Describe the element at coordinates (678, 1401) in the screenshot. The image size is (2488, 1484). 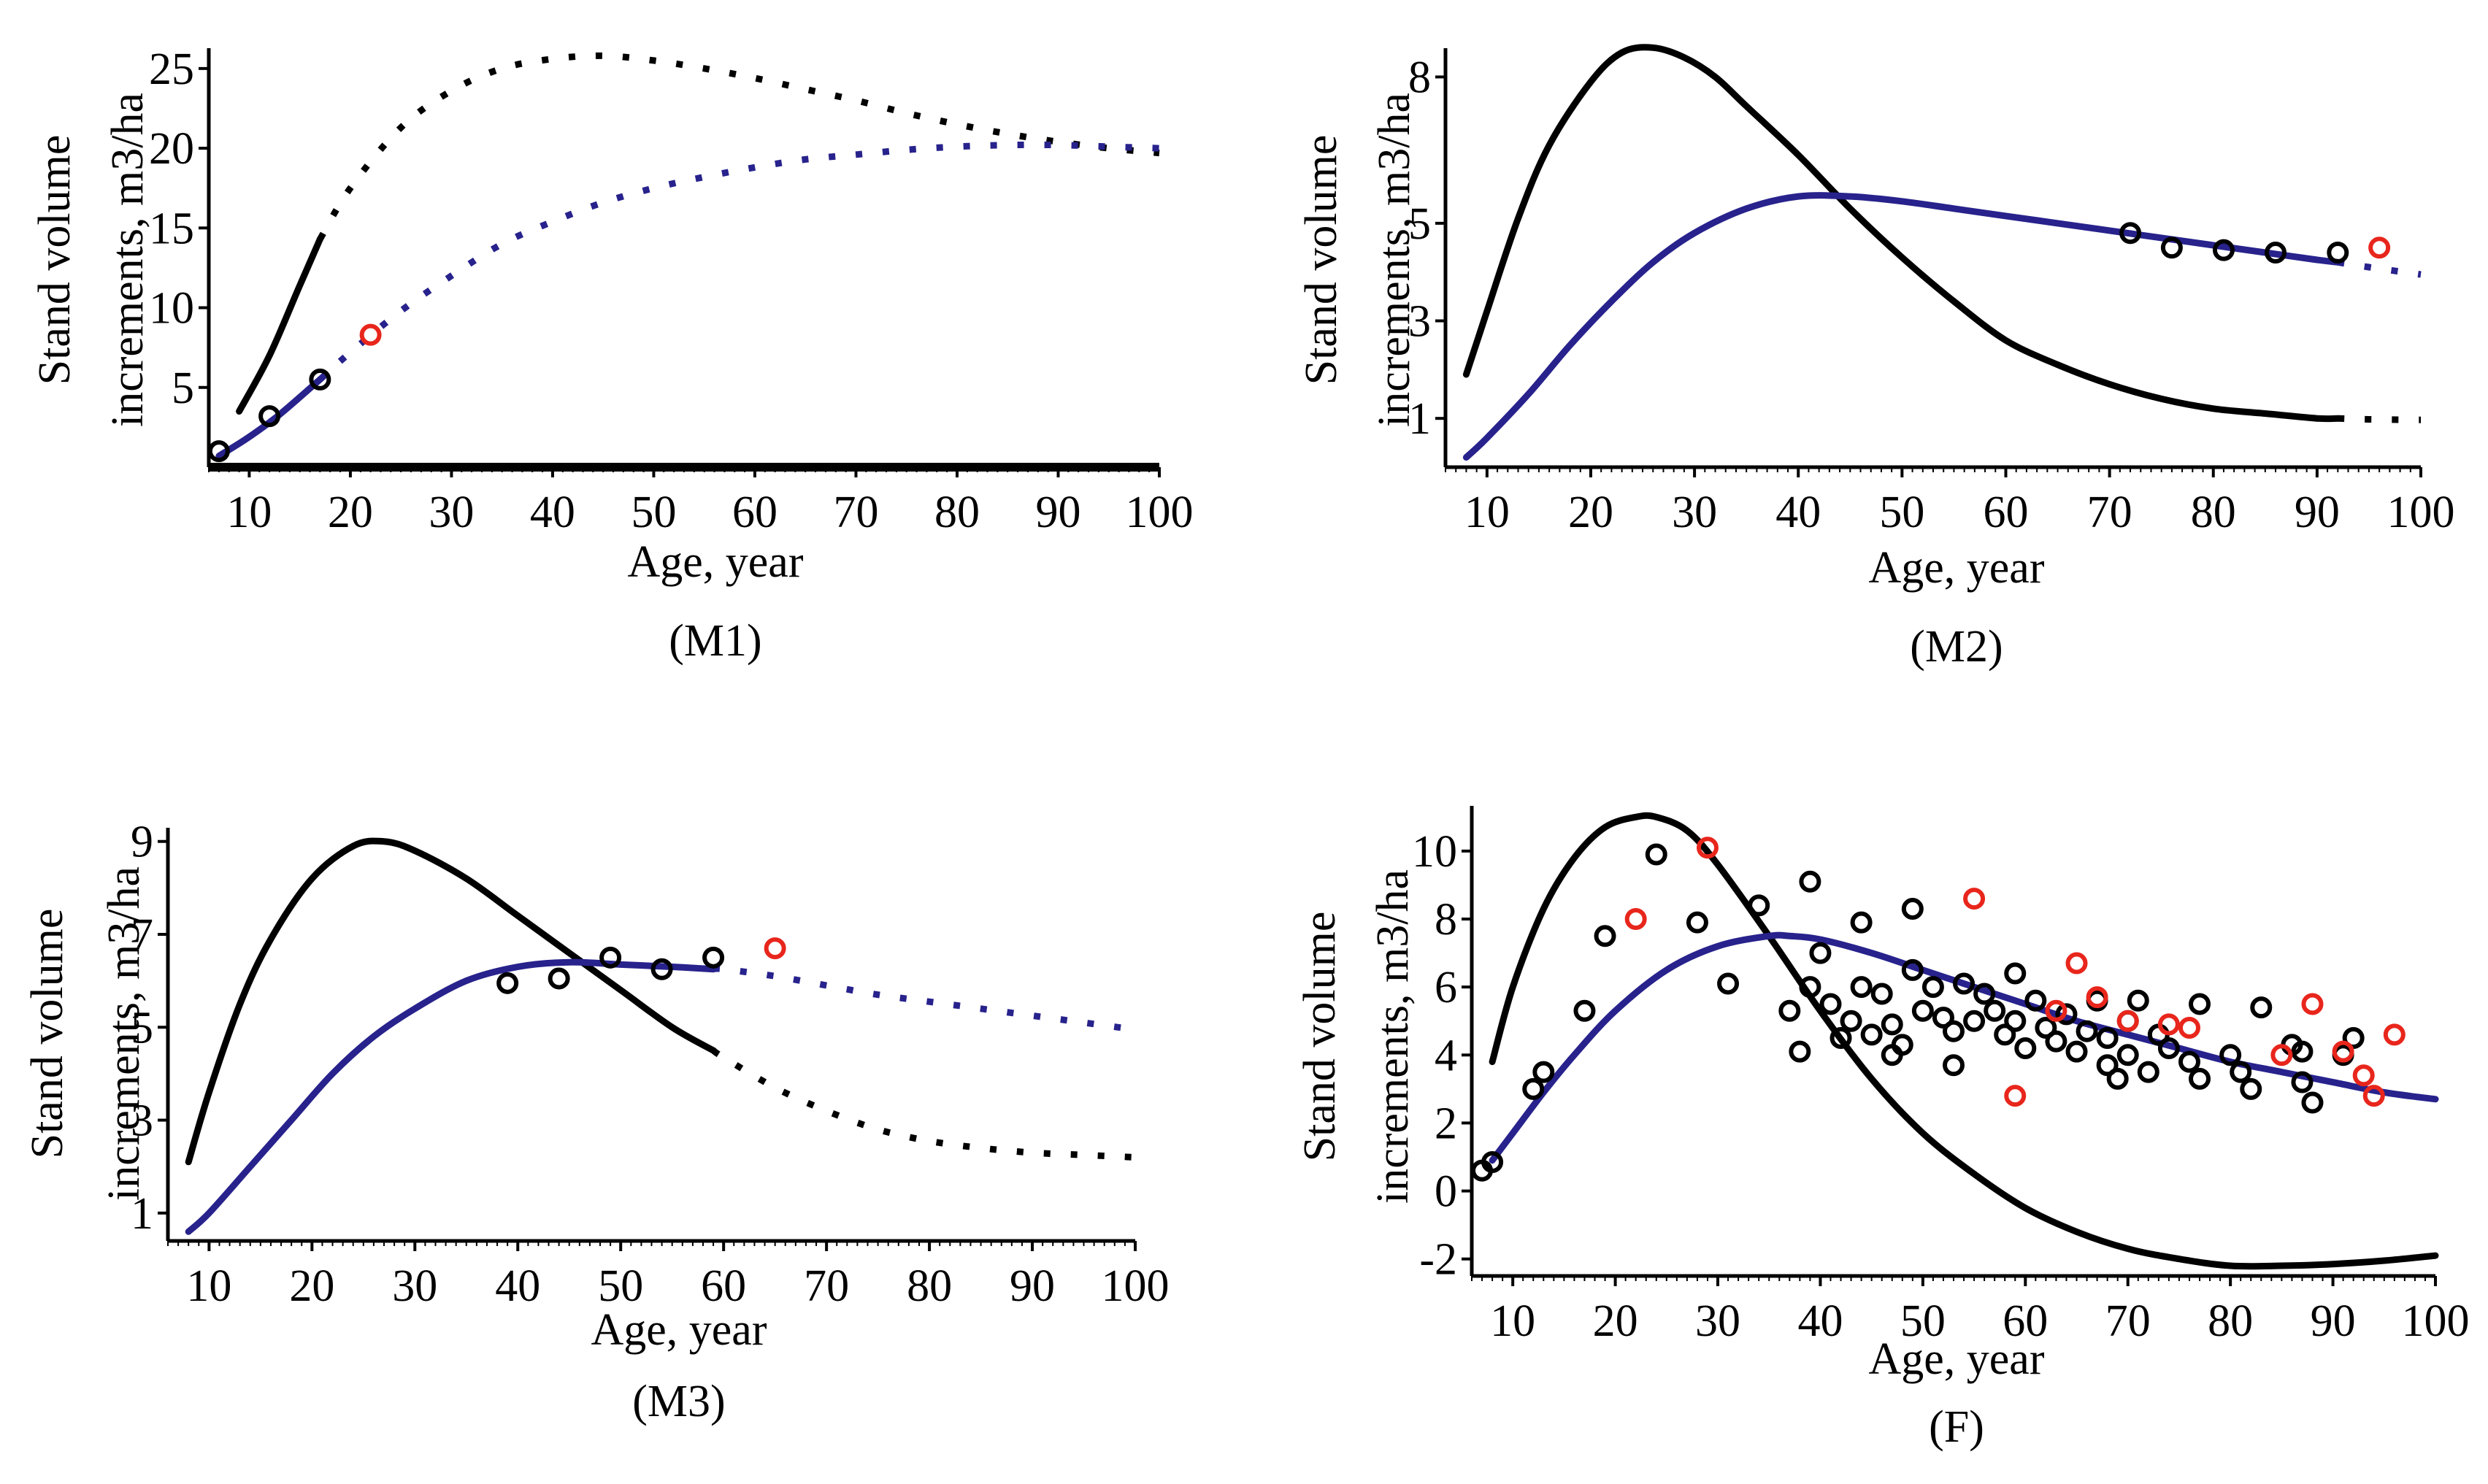
I see `panel-label: (M3)` at that location.